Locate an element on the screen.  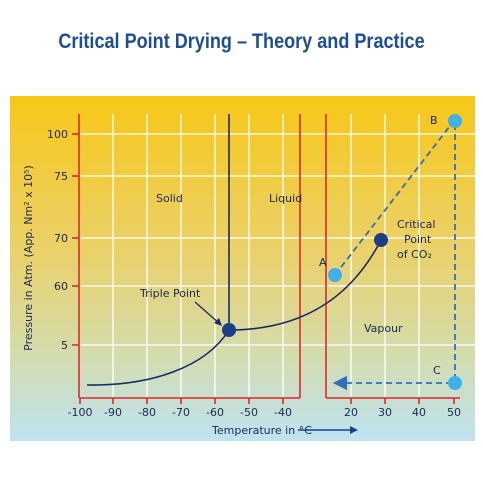
x-tick-labels: -100 -90 -80 -70 -60 -50 -40 20 30 40 50 is located at coordinates (264, 412).